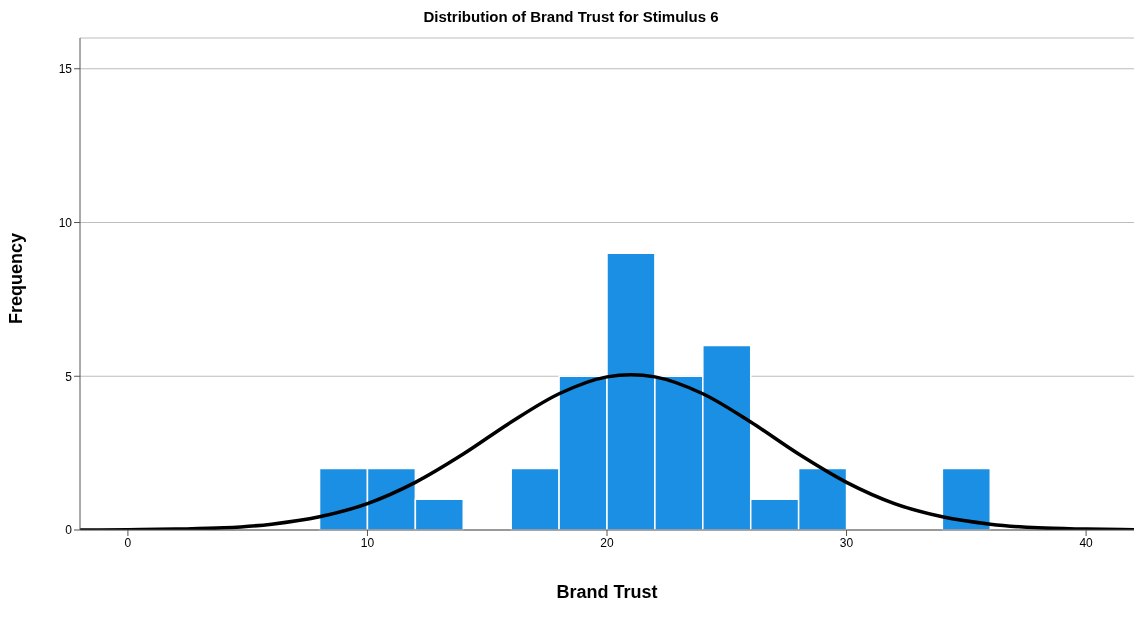 This screenshot has height=643, width=1142. I want to click on x-tick-label: 30, so click(846, 542).